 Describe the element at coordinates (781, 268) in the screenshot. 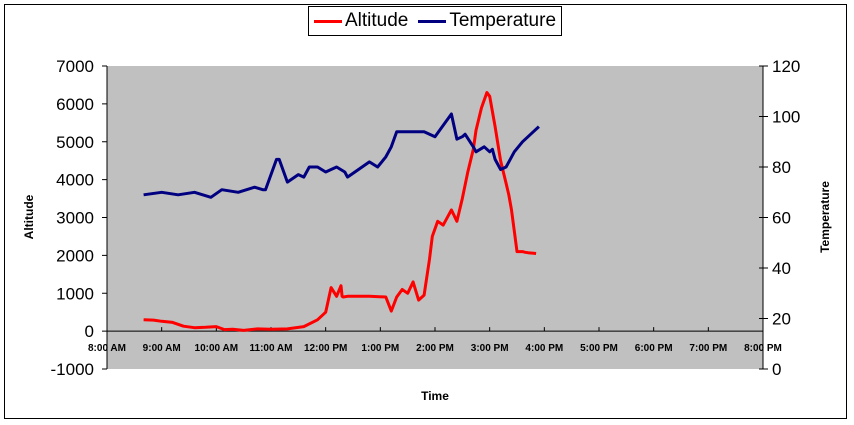

I see `right-axis-tick-label: 40` at that location.